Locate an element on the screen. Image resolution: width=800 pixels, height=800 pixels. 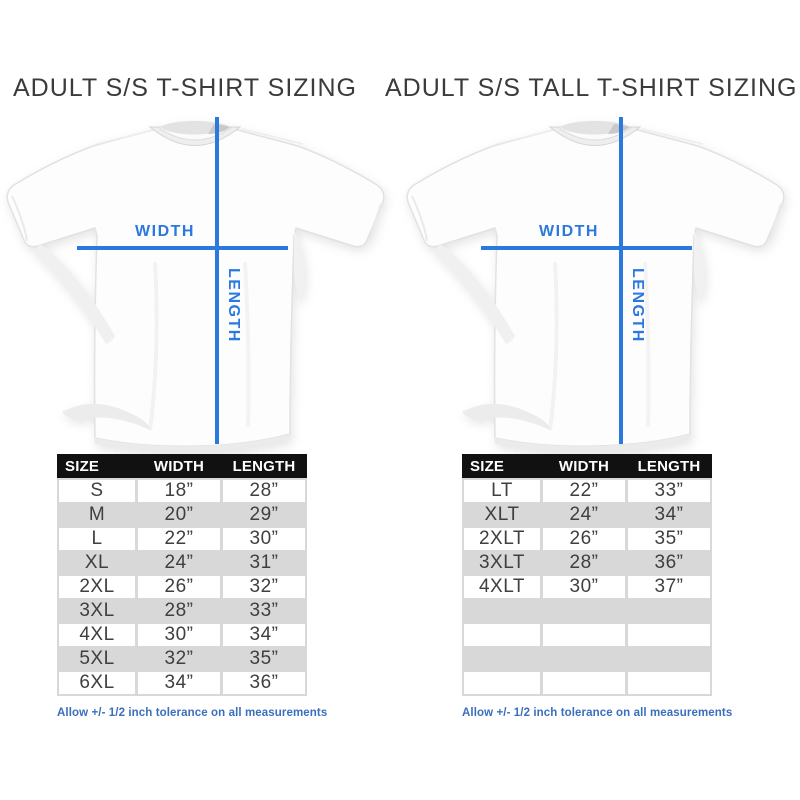
size-cell: 2XL is located at coordinates (97, 587).